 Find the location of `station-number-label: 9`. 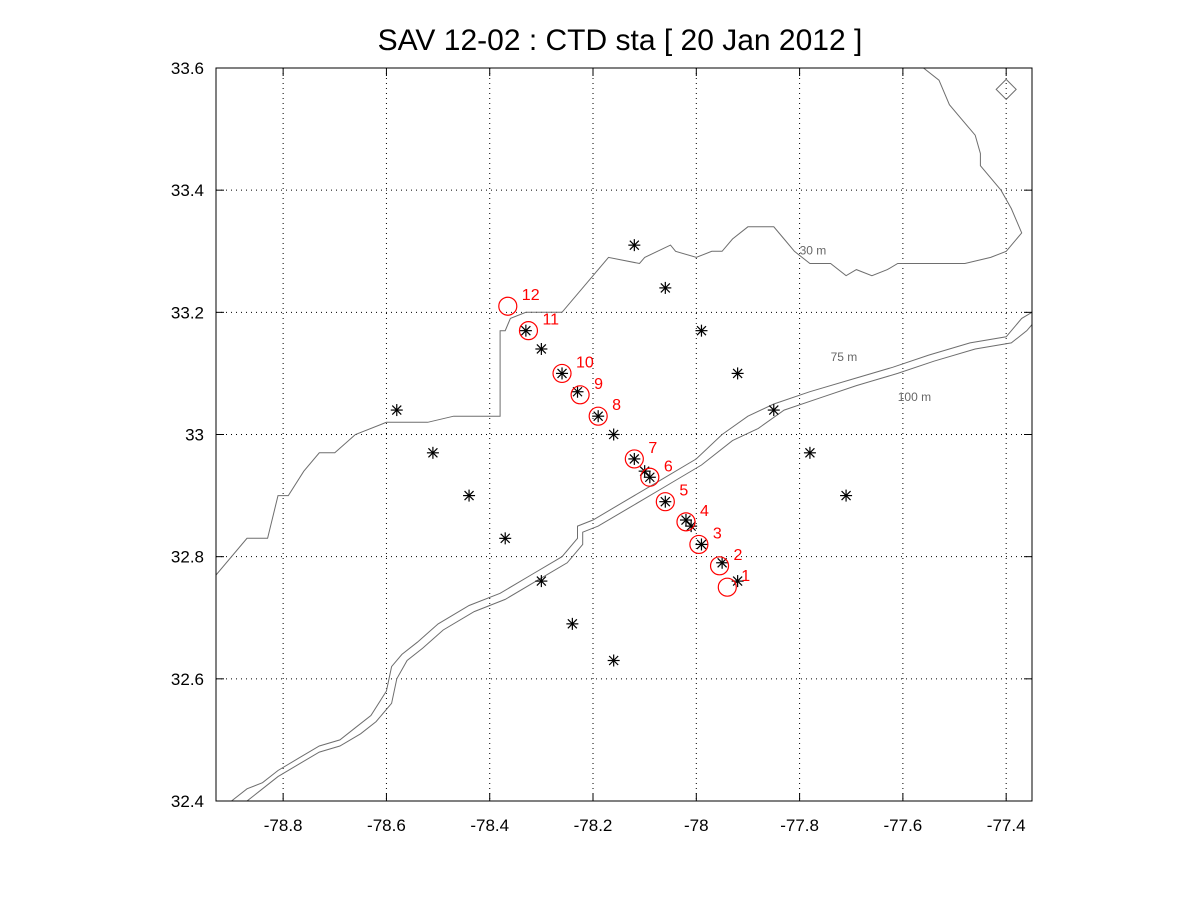

station-number-label: 9 is located at coordinates (598, 384).